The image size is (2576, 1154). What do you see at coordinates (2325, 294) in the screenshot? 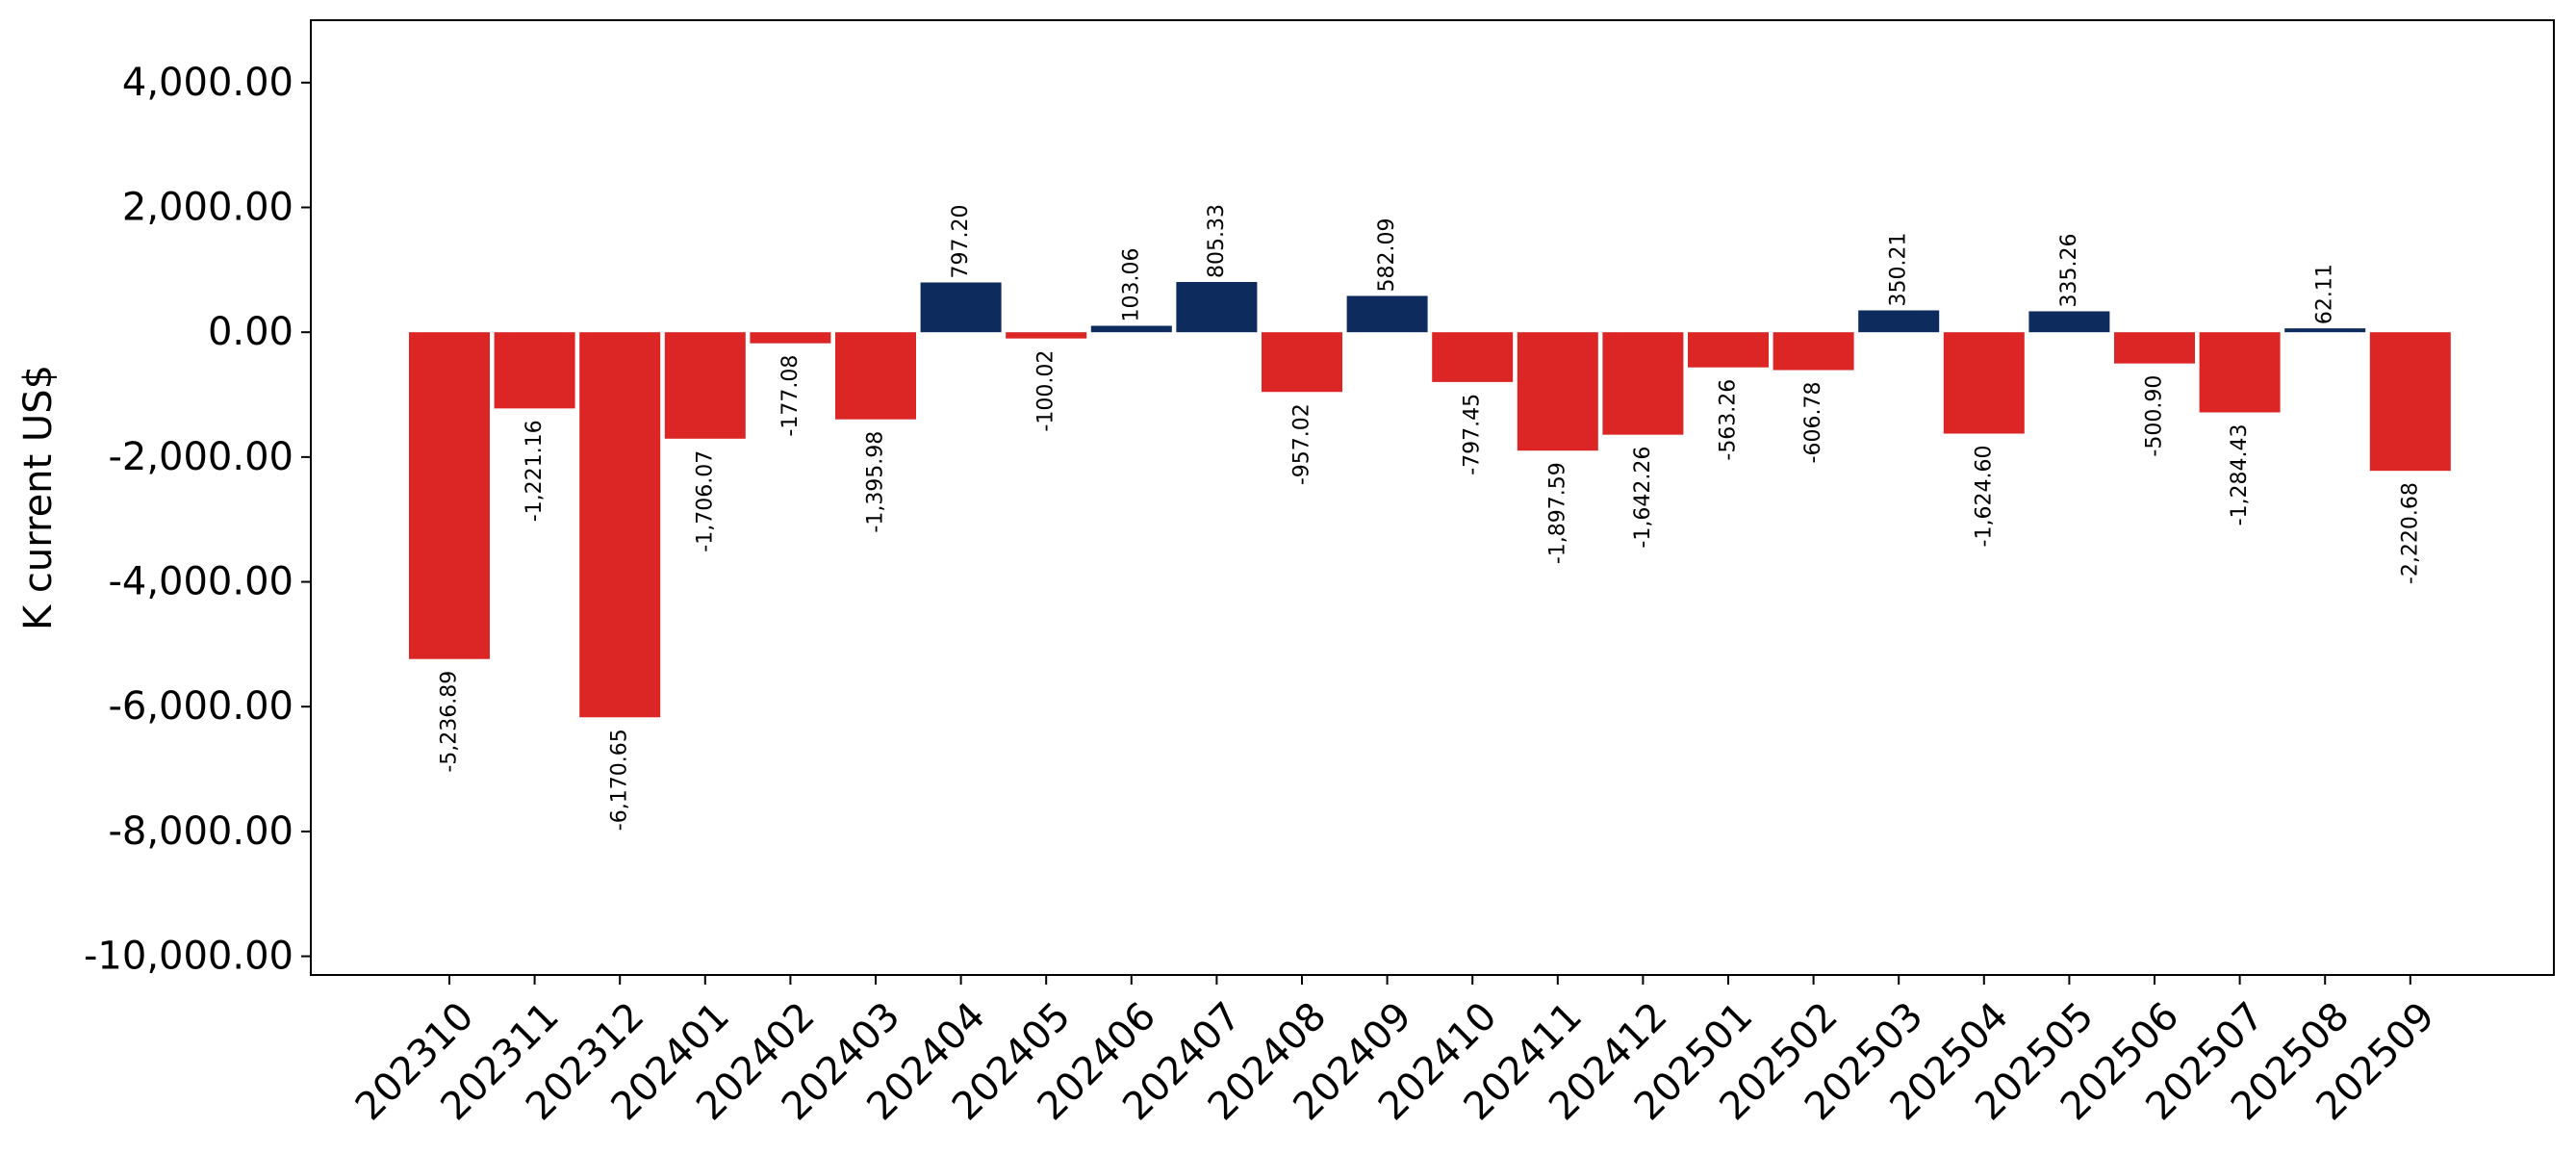
I see `value-label-202508: 62.11` at bounding box center [2325, 294].